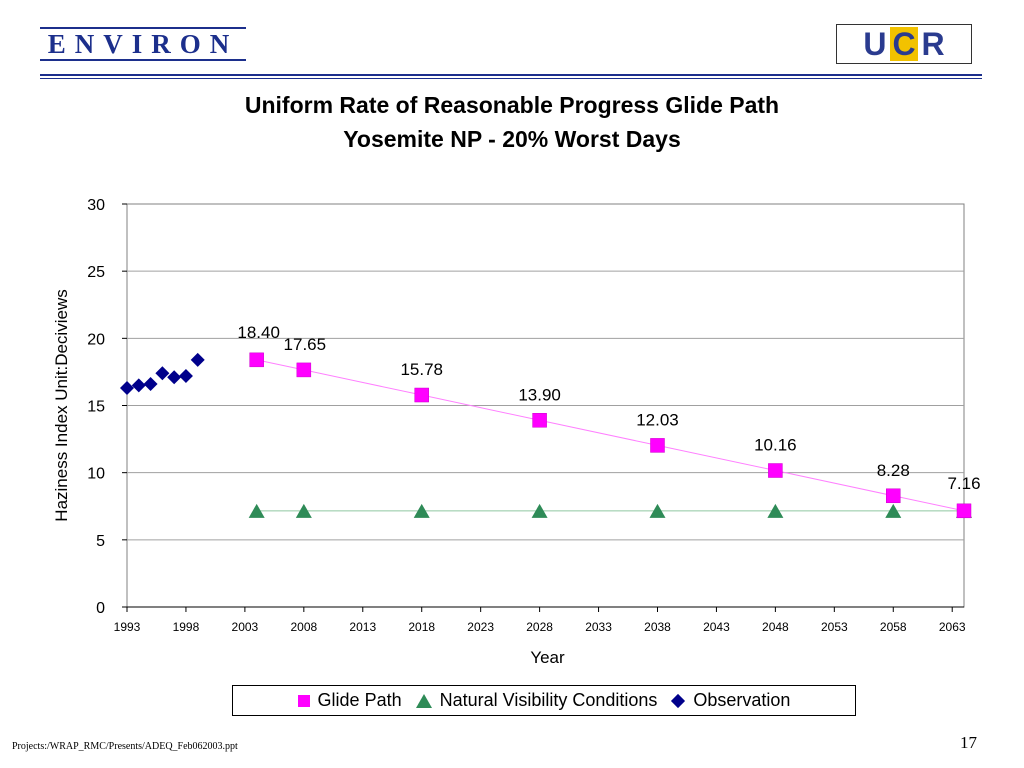 This screenshot has width=1024, height=768. What do you see at coordinates (610, 435) in the screenshot?
I see `glide-path-line` at bounding box center [610, 435].